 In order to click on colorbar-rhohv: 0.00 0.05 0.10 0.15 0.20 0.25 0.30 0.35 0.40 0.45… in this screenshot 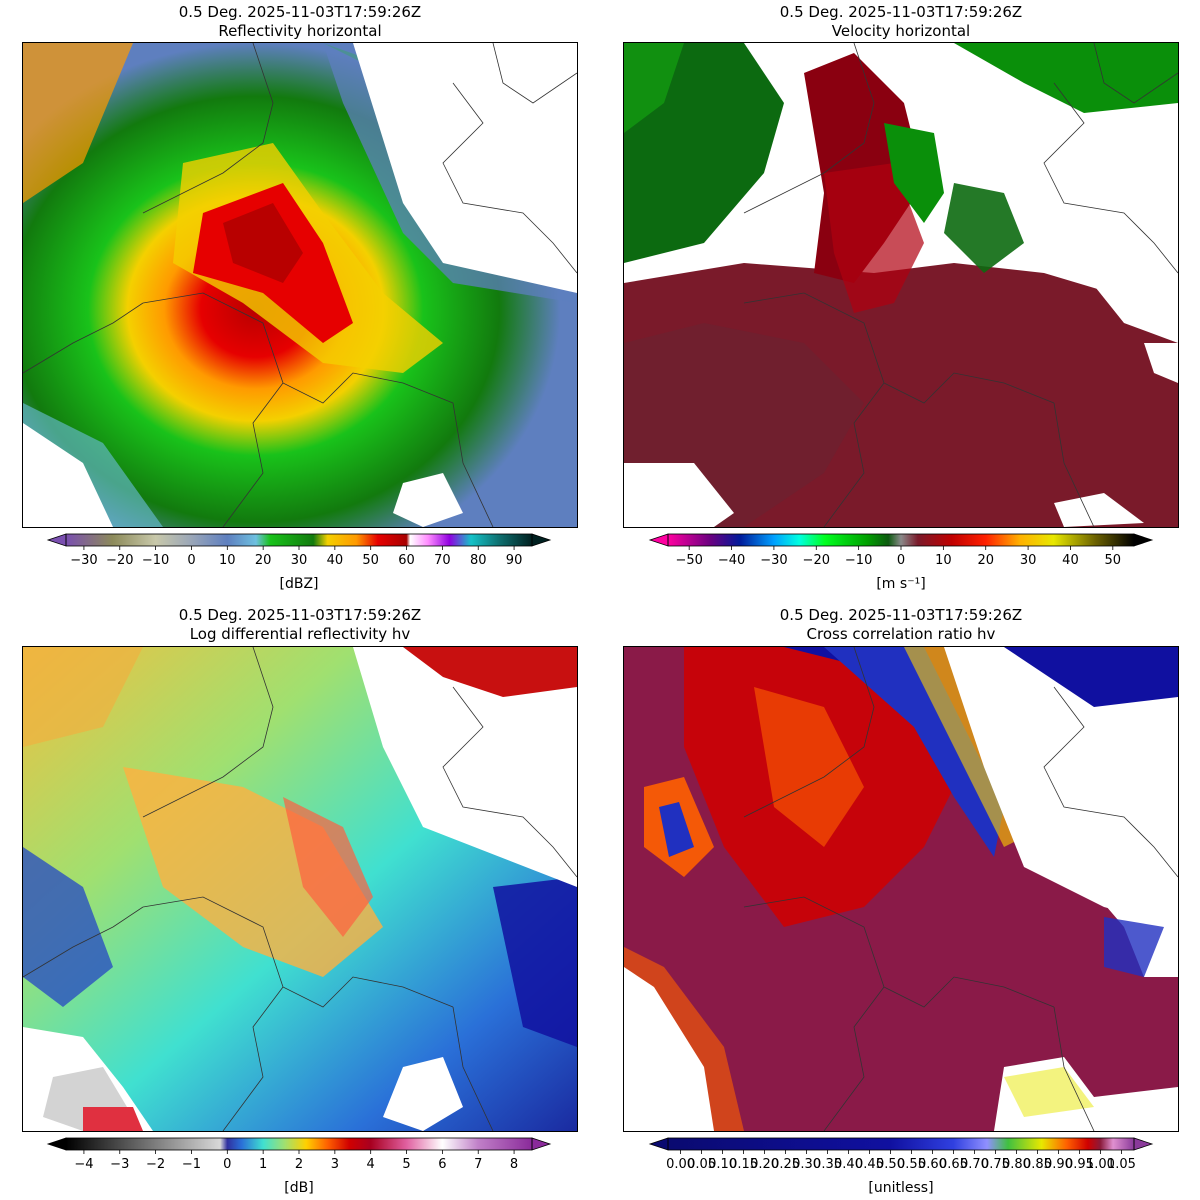, I will do `click(901, 1161)`.